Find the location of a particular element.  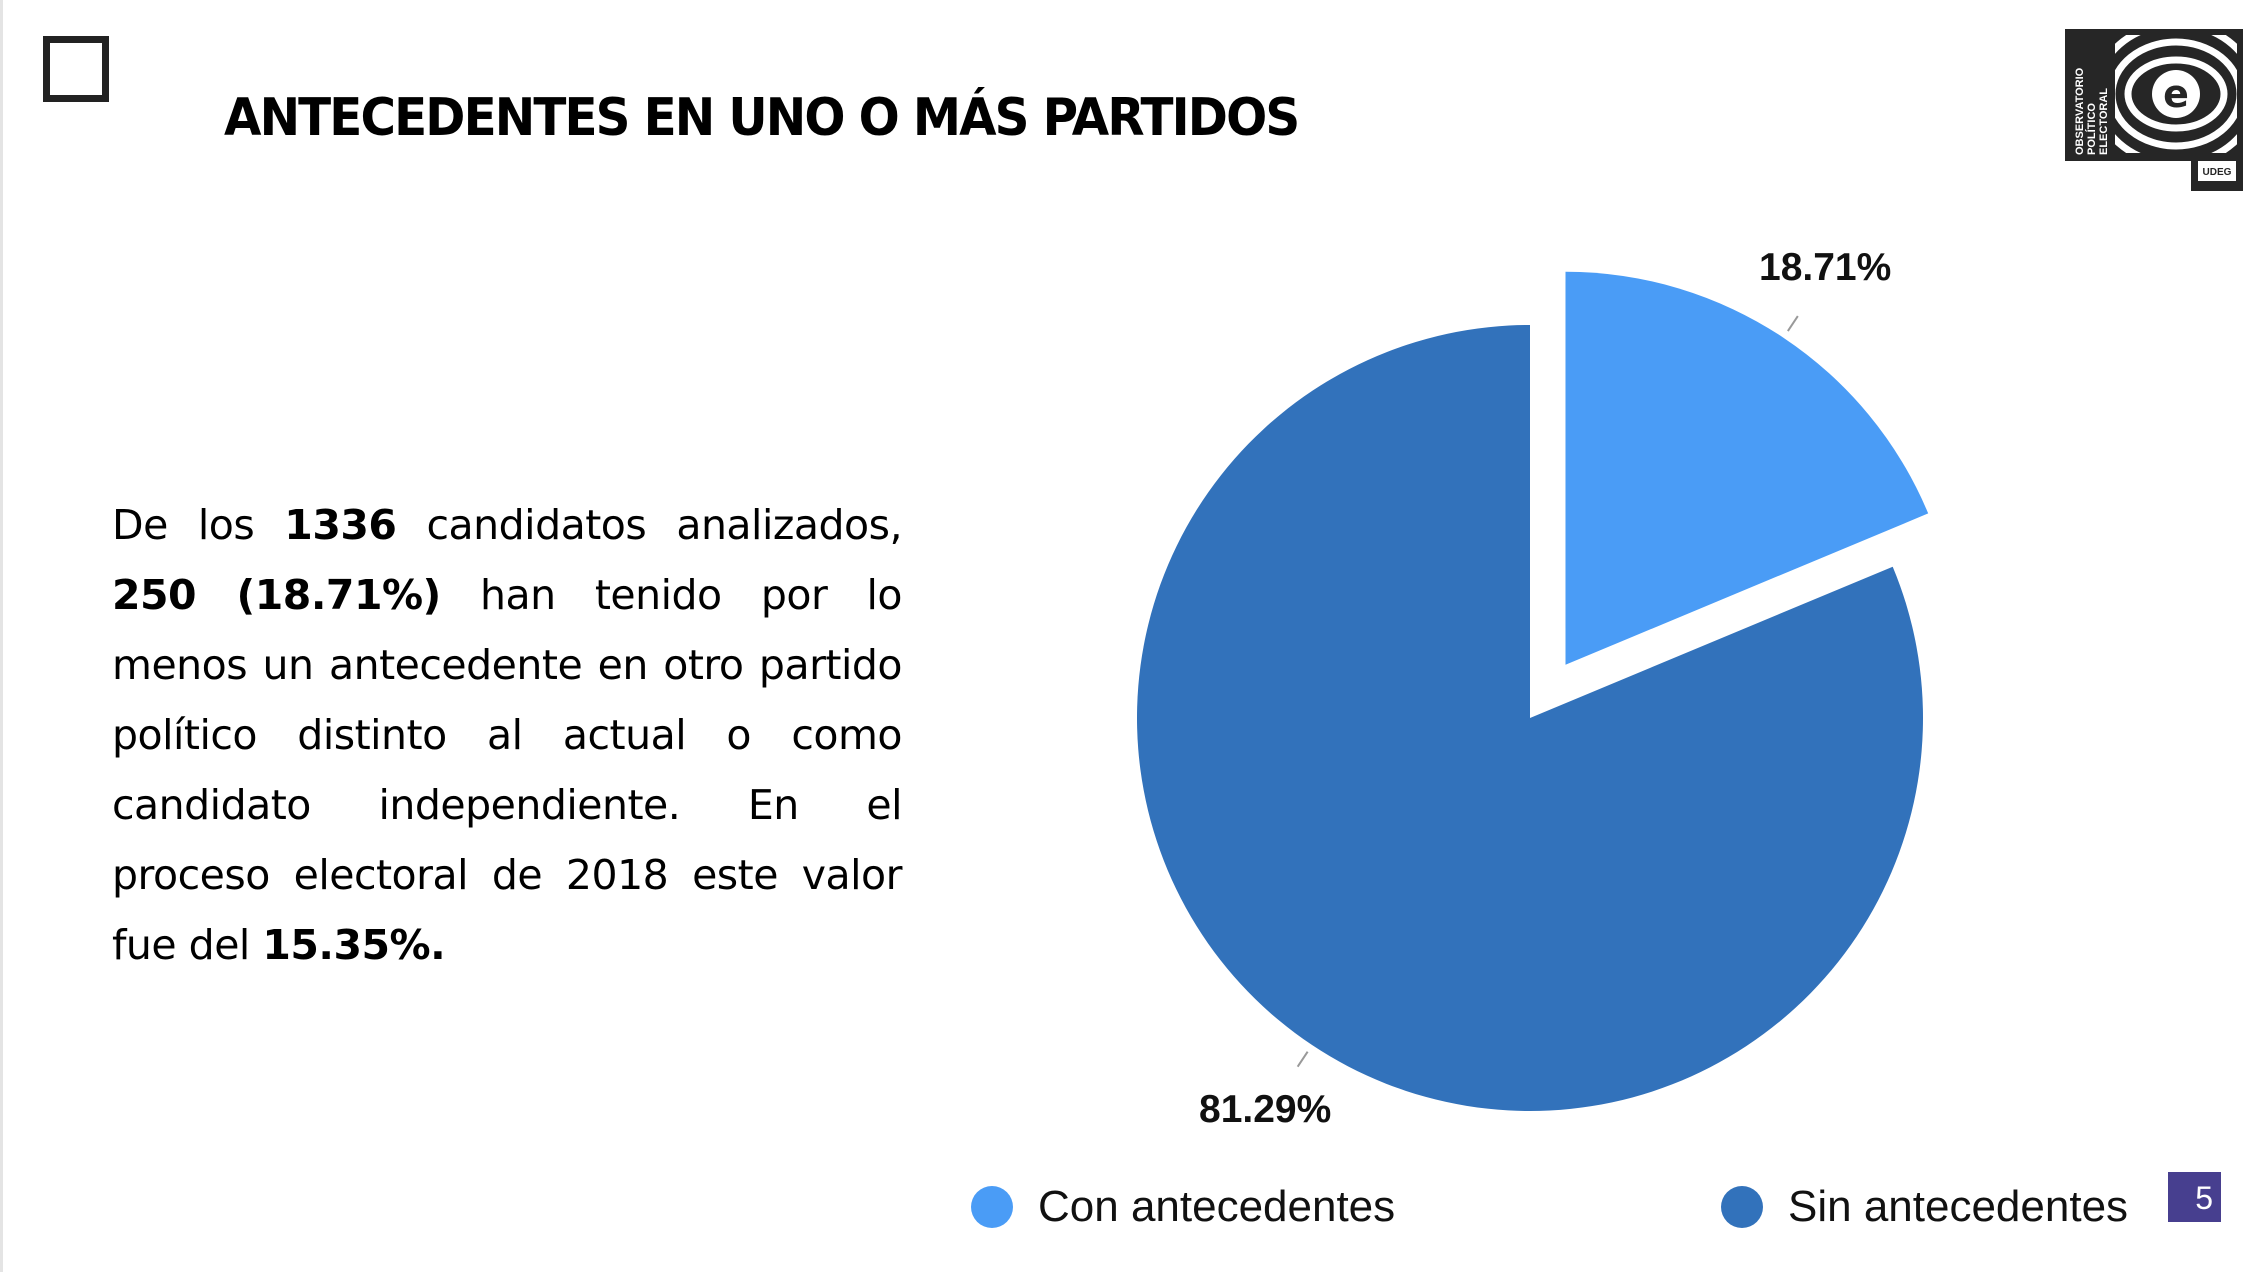

para-seg-bold: 1336 is located at coordinates (340, 525).